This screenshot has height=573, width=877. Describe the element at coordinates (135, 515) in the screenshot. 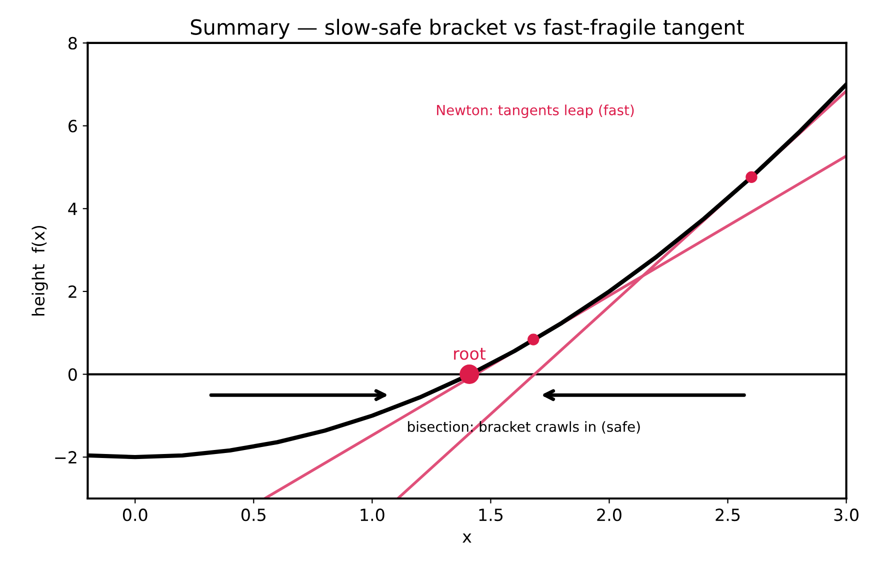

I see `x-tick-label: 0.0` at that location.